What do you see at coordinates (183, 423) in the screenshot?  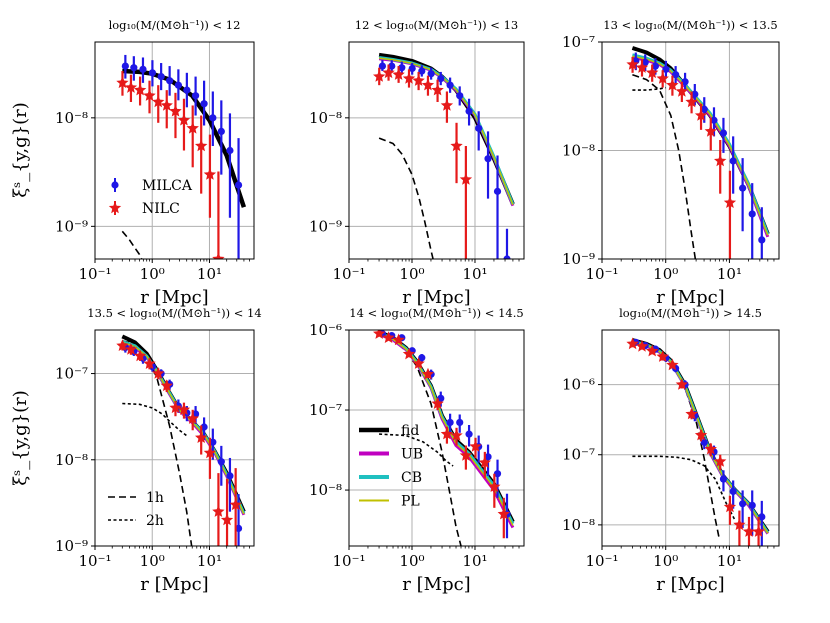 I see `fid-line` at bounding box center [183, 423].